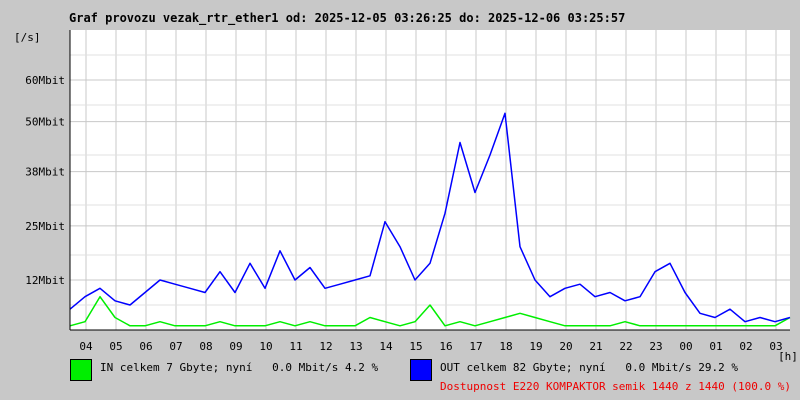 The image size is (800, 400). I want to click on x-tick-label: 06, so click(145, 346).